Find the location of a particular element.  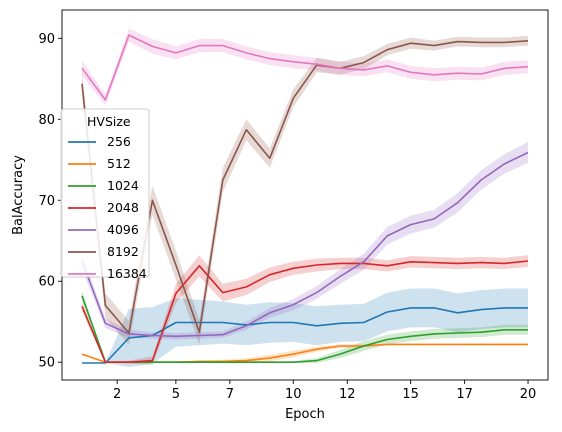

legend-item-256: 256 is located at coordinates (99, 141).